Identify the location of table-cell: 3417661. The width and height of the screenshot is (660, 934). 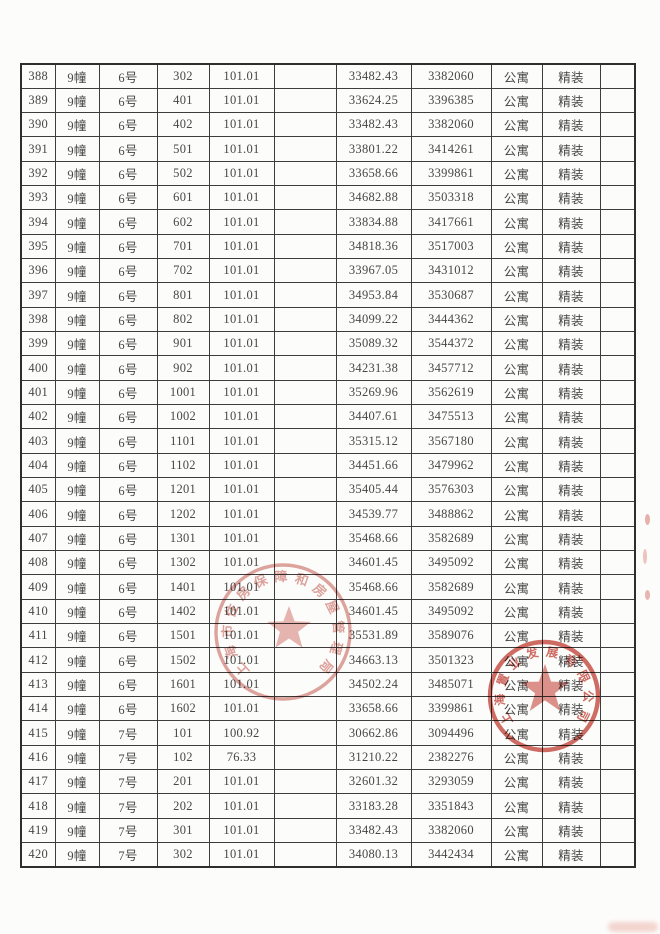
(451, 222).